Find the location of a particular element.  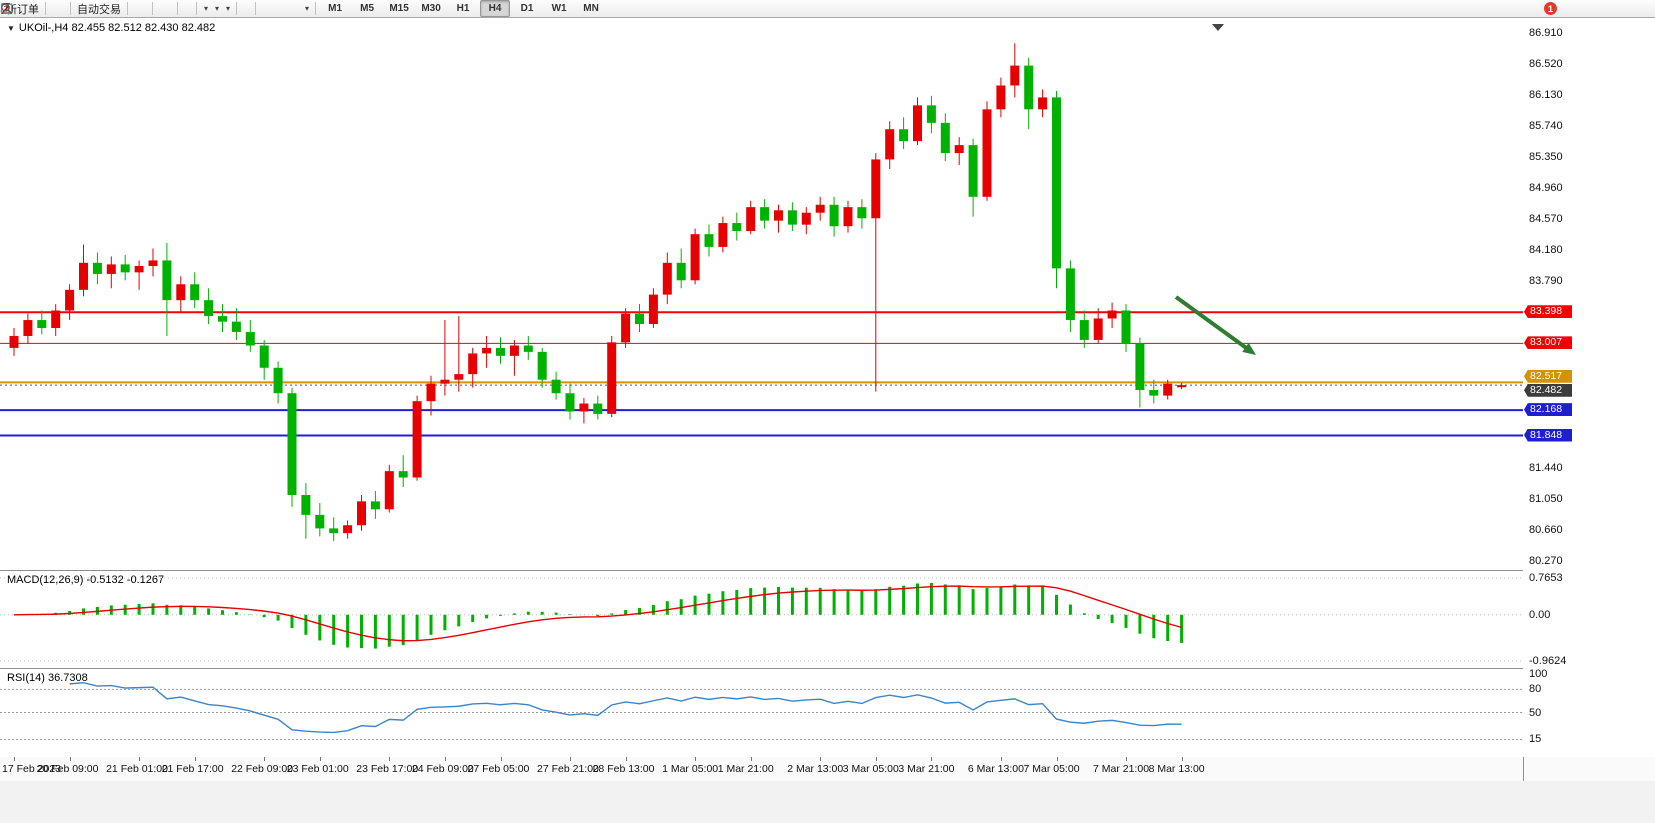

time-label: 28 Feb 13:00 is located at coordinates (623, 769).